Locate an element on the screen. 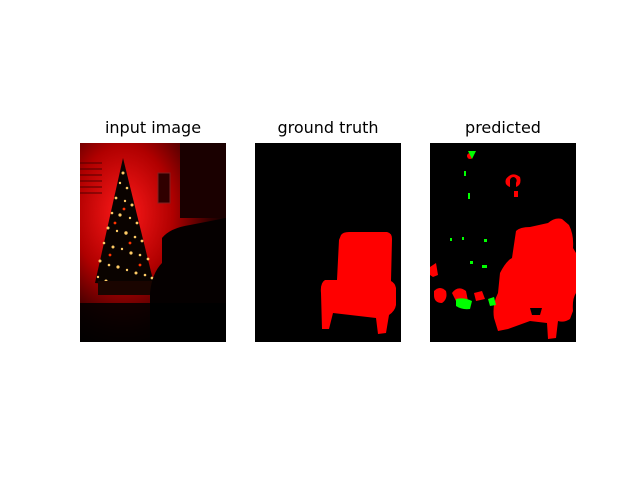 This screenshot has width=640, height=480. tree-lights is located at coordinates (125, 227).